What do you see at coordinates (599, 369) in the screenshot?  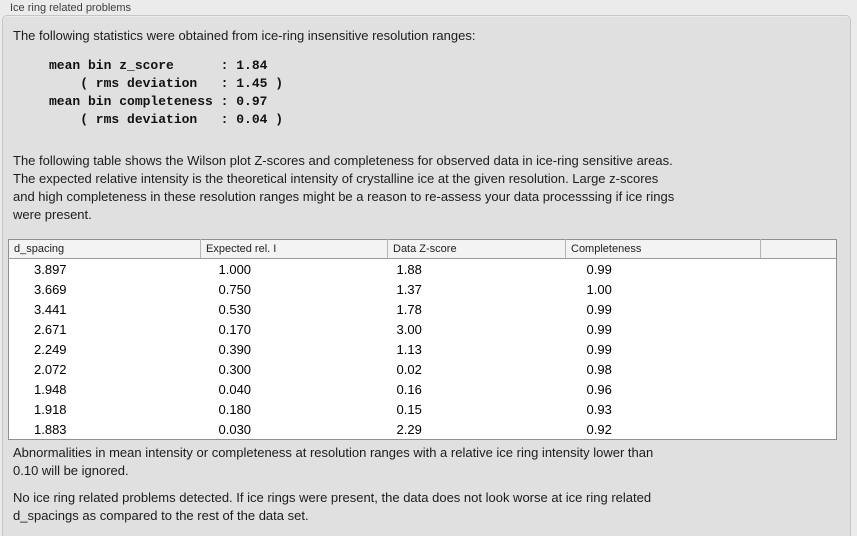 I see `table-cell: 0.98` at bounding box center [599, 369].